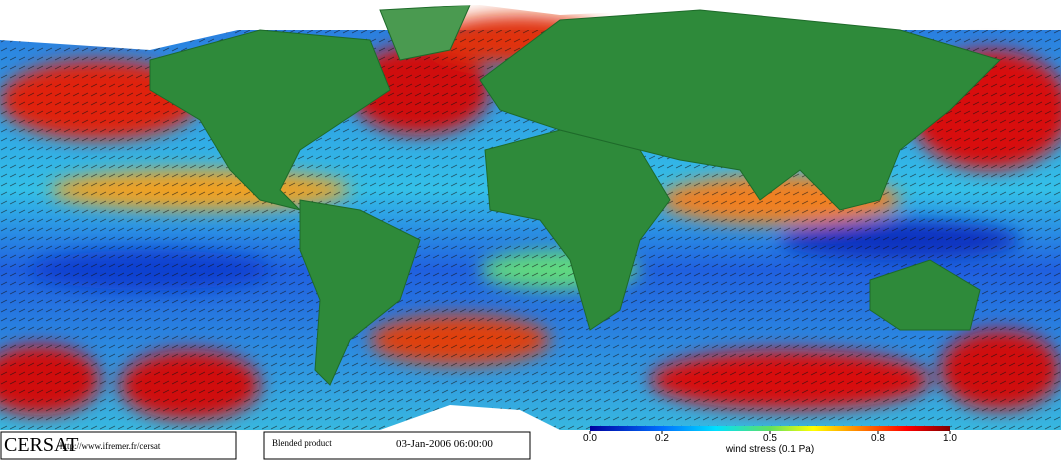  I want to click on product: Blended product, so click(302, 443).